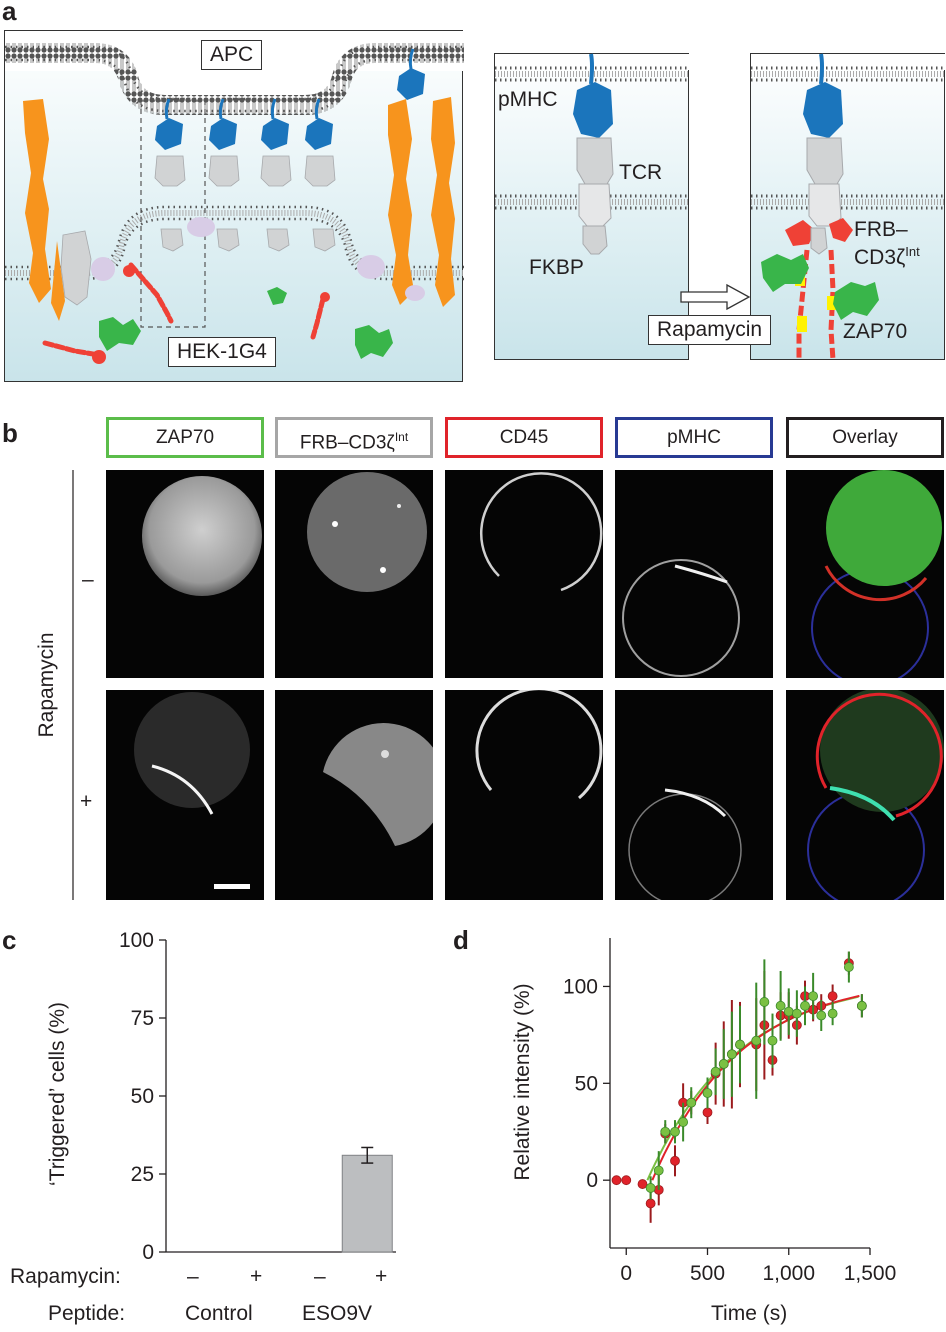 This screenshot has height=1332, width=946. I want to click on zap70-label: ZAP70, so click(875, 331).